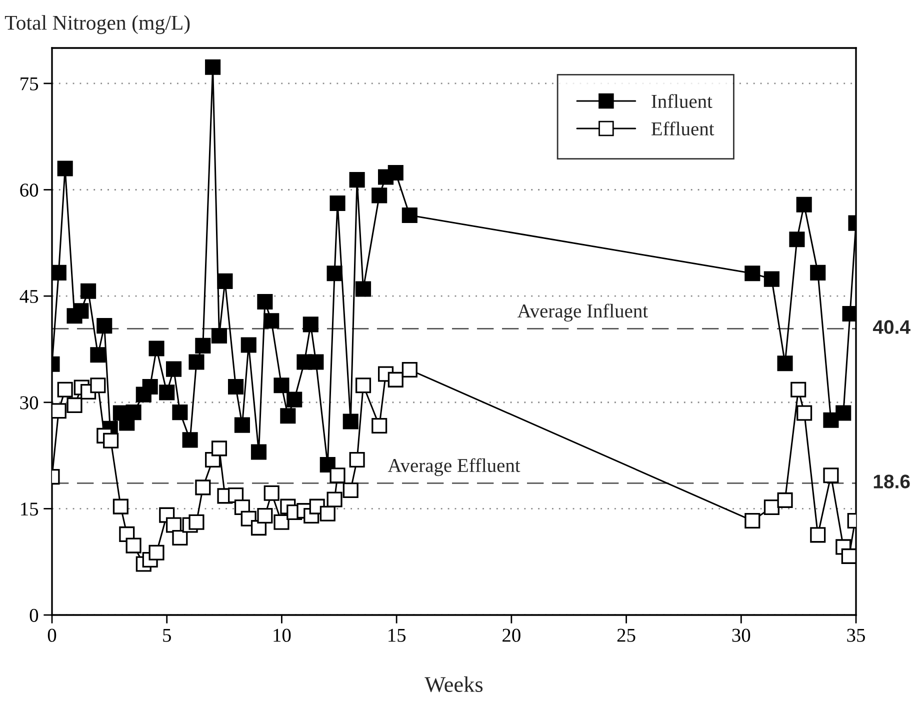  Describe the element at coordinates (29, 296) in the screenshot. I see `y-tick-label: 45` at that location.